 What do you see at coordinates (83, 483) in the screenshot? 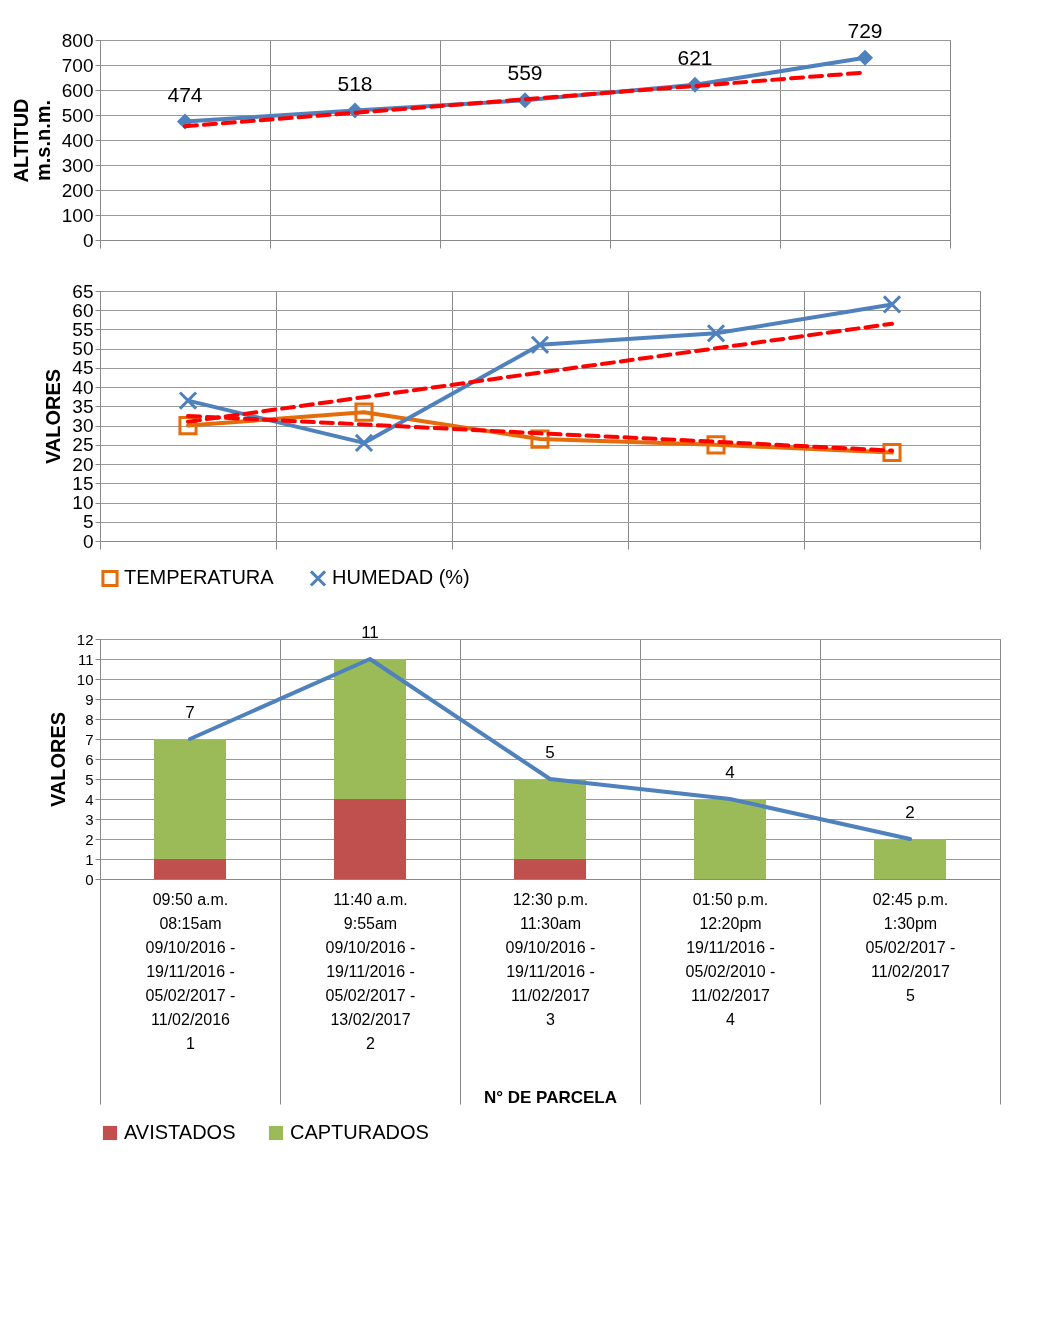
I see `y-tick-label: 15` at bounding box center [83, 483].